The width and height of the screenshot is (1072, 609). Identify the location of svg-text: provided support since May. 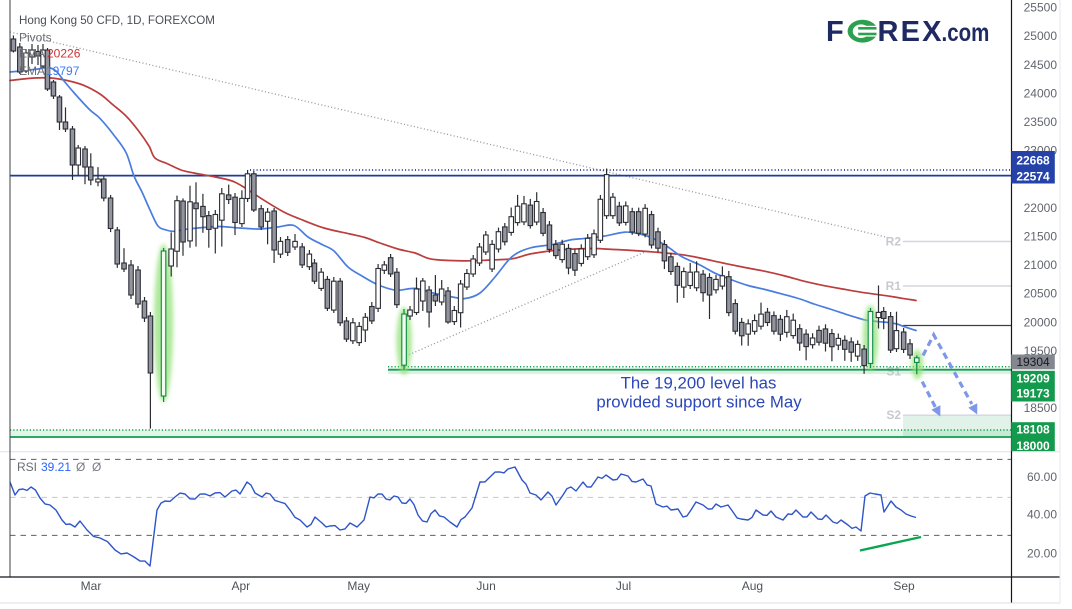
(699, 402).